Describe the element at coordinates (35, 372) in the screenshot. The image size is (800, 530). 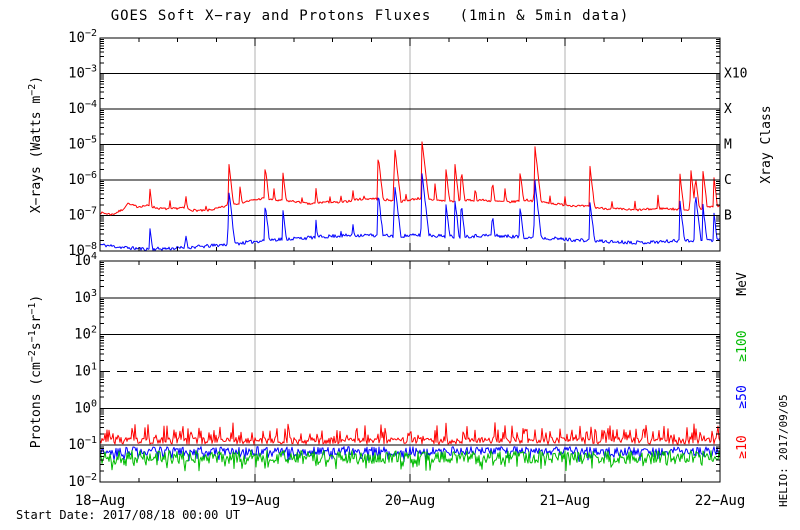
I see `svg-text: Protons (cm−2s−1sr−1)` at that location.